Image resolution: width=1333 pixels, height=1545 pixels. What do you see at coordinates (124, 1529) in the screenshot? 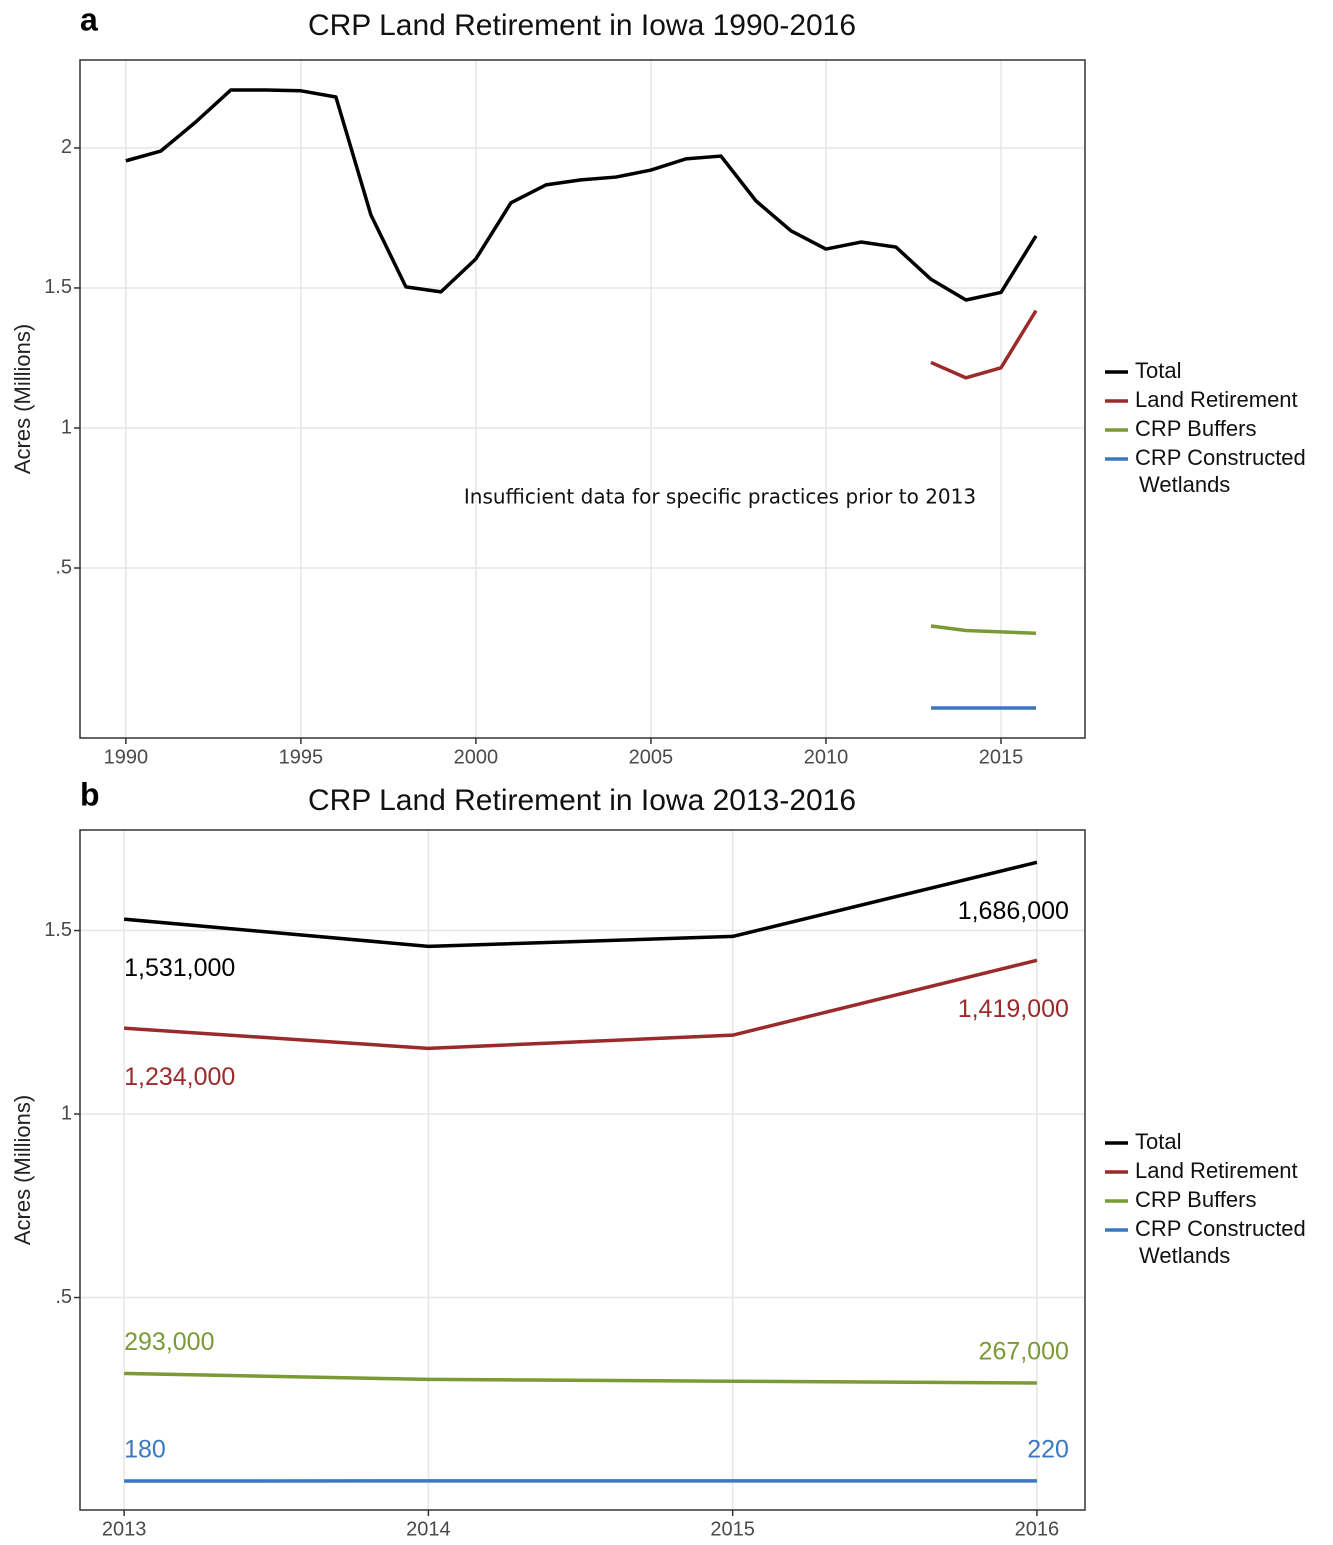
I see `x-tick-label: 2013` at bounding box center [124, 1529].